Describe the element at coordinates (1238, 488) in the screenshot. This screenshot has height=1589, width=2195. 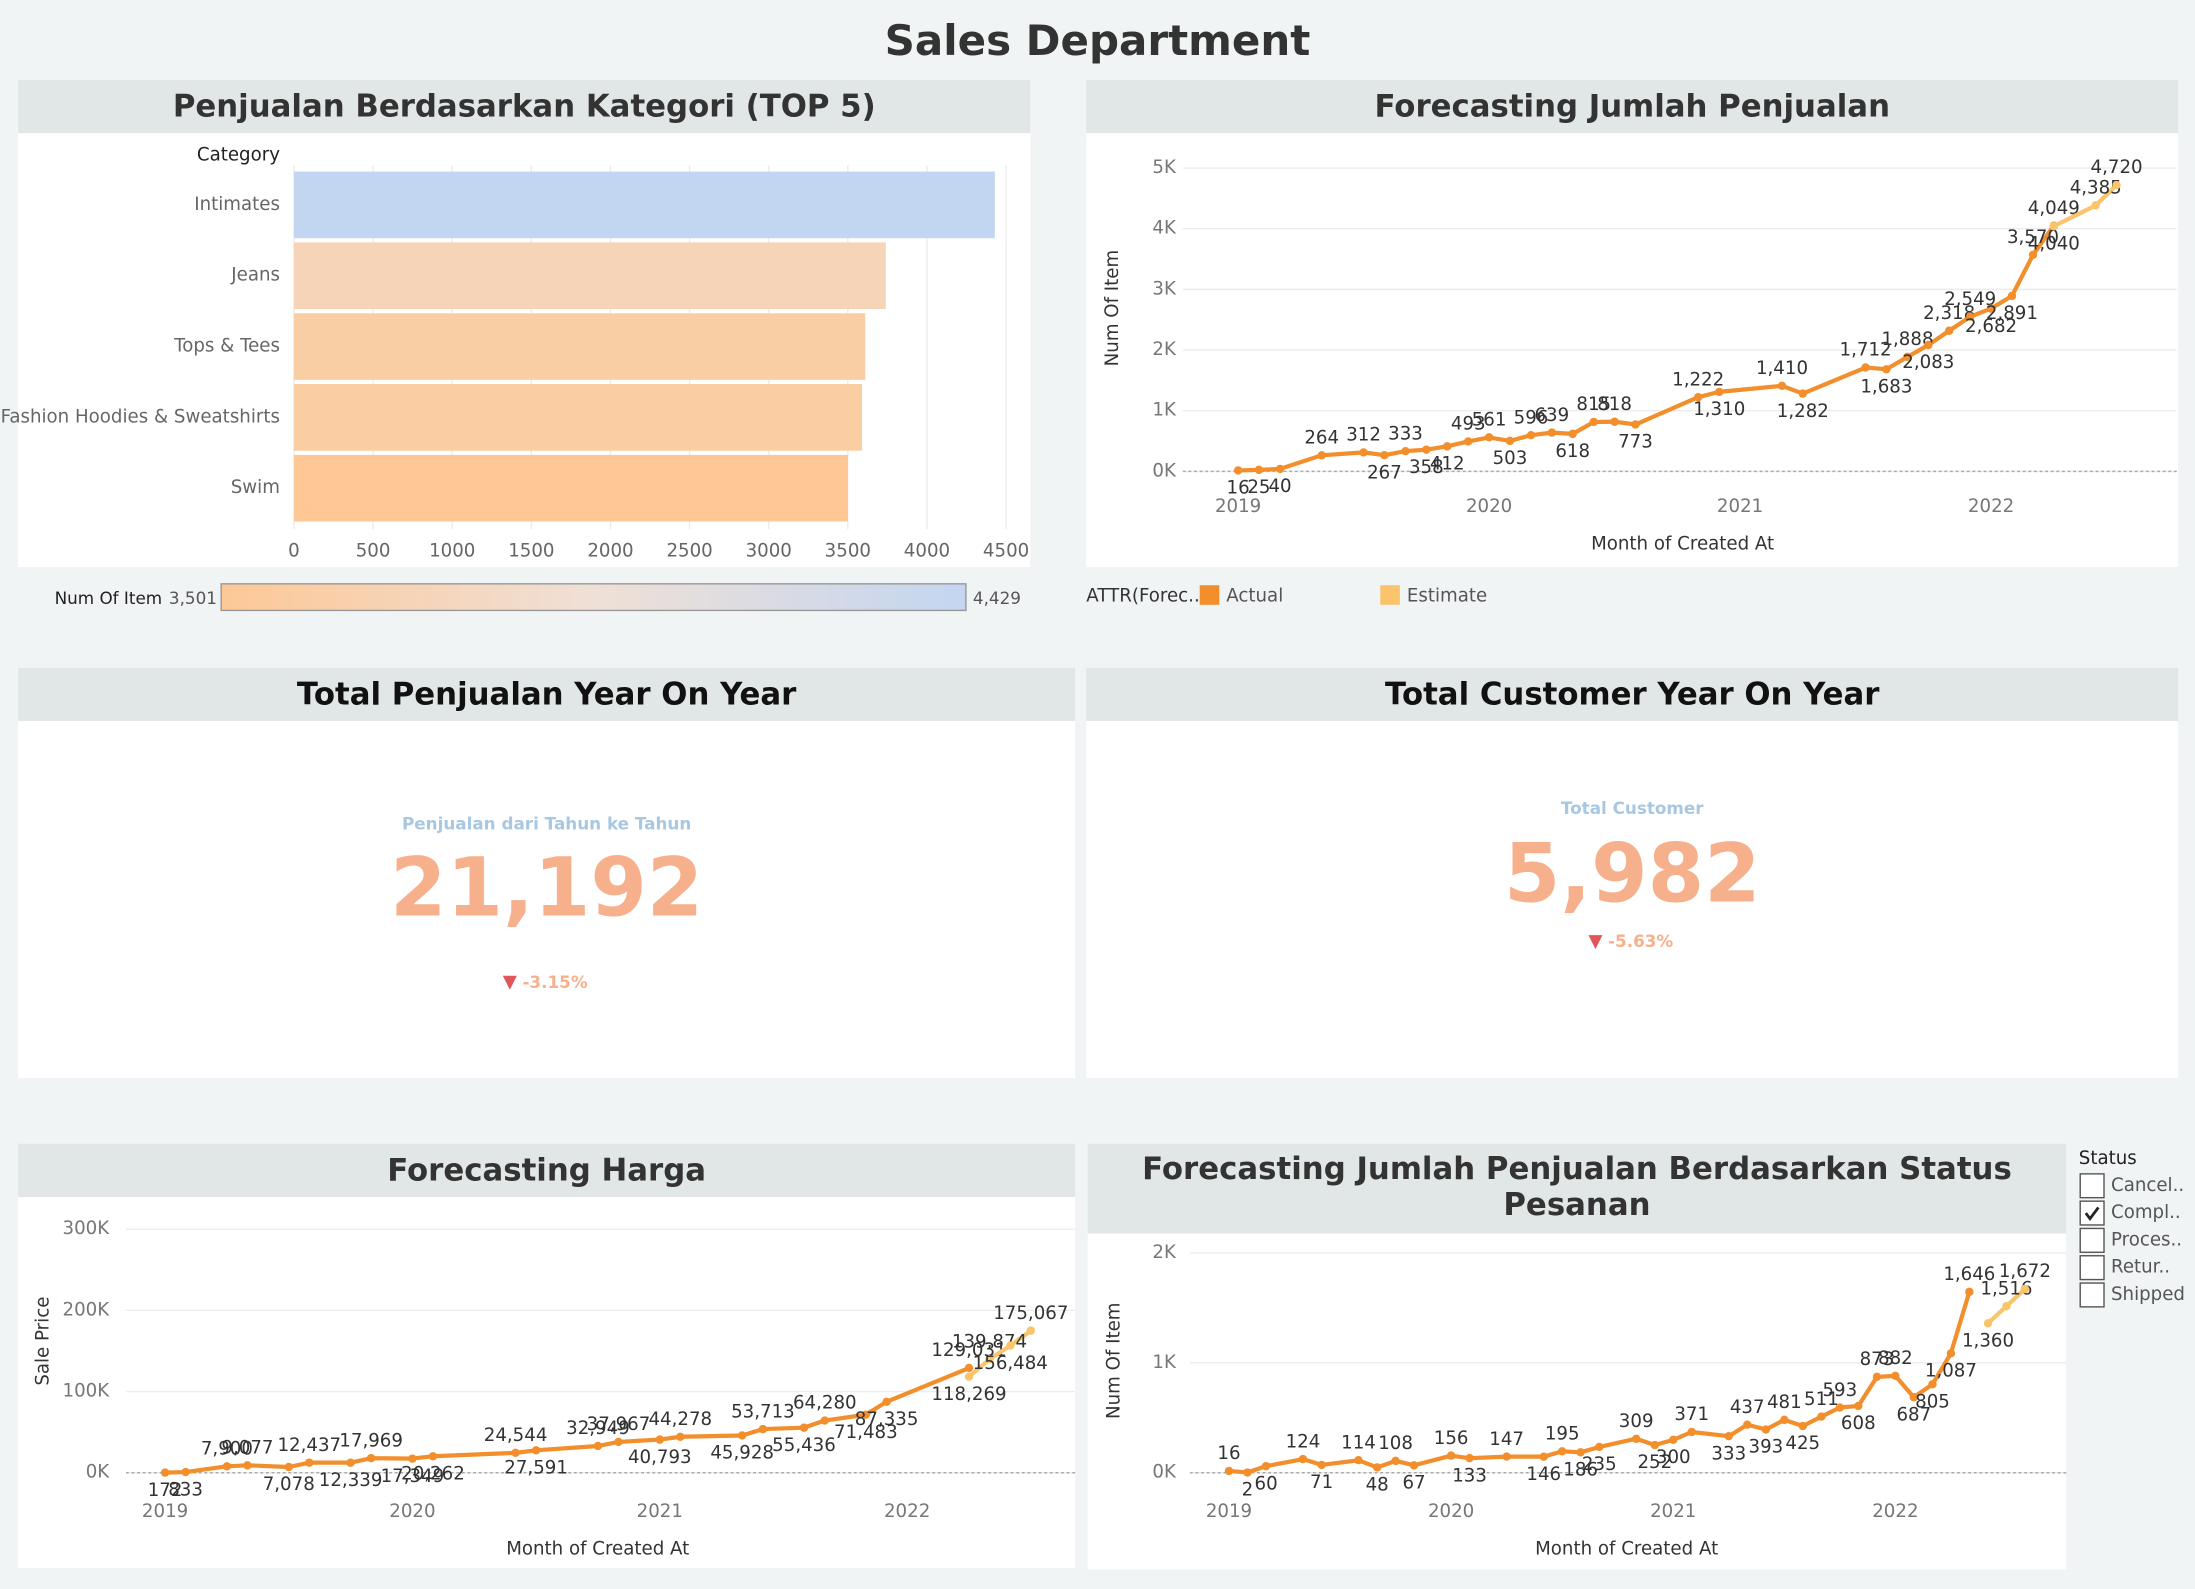
I see `data-label: 16` at that location.